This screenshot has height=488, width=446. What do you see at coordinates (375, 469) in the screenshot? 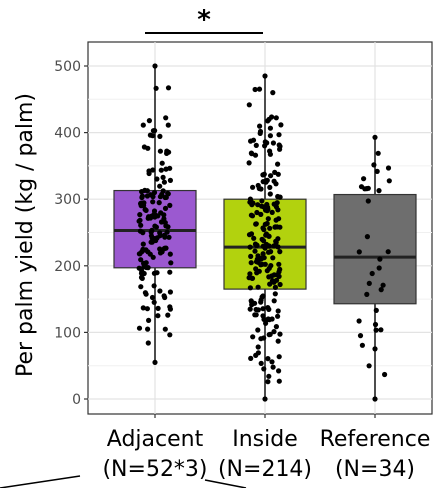
I see `x-category-n-label: (N=34)` at bounding box center [375, 469].